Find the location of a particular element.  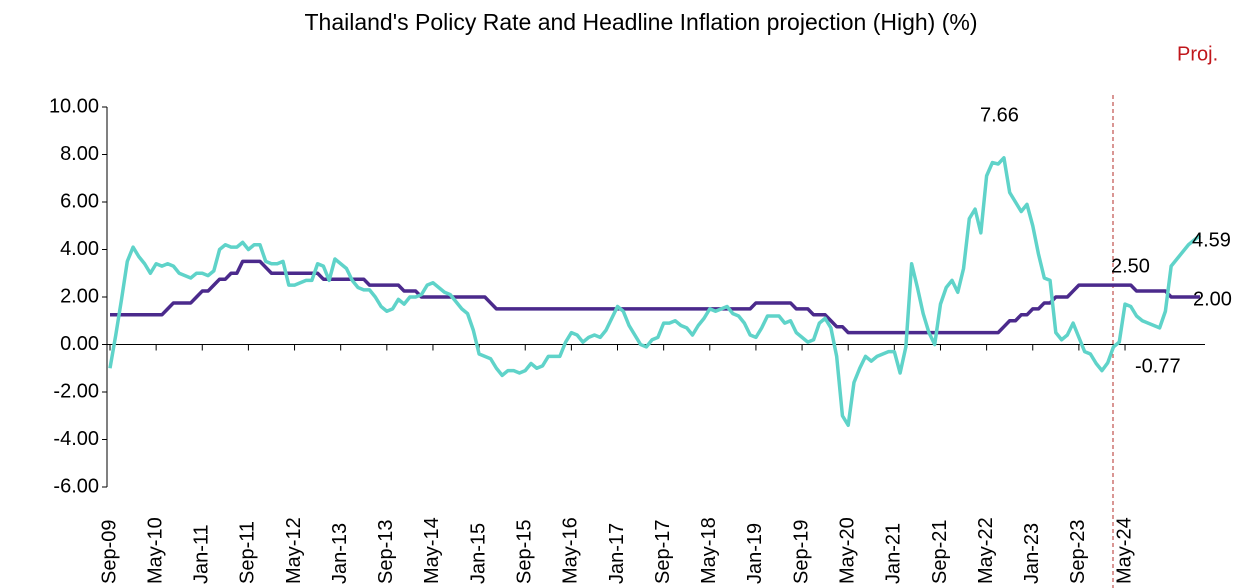

annotation: 7.66 is located at coordinates (999, 115).